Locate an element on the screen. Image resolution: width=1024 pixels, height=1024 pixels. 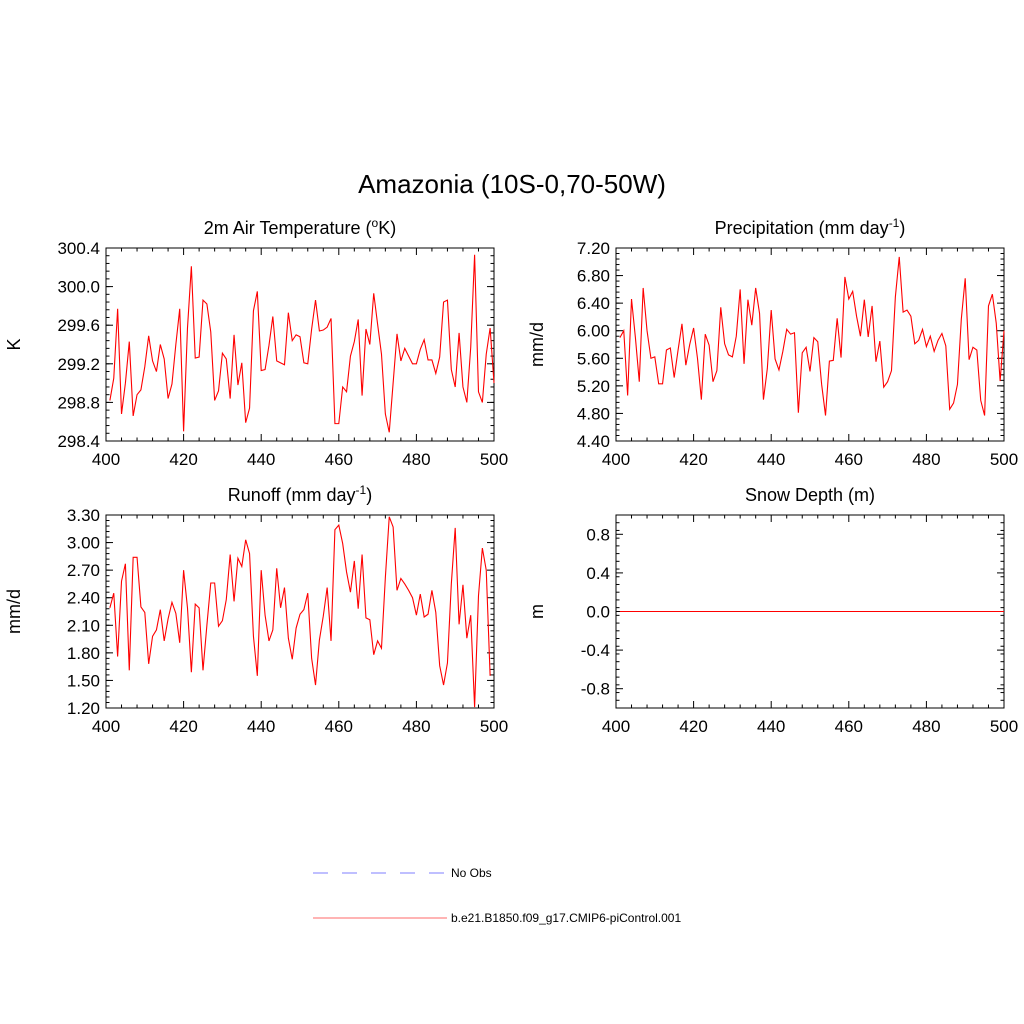
runoff-series-line is located at coordinates (300, 612).